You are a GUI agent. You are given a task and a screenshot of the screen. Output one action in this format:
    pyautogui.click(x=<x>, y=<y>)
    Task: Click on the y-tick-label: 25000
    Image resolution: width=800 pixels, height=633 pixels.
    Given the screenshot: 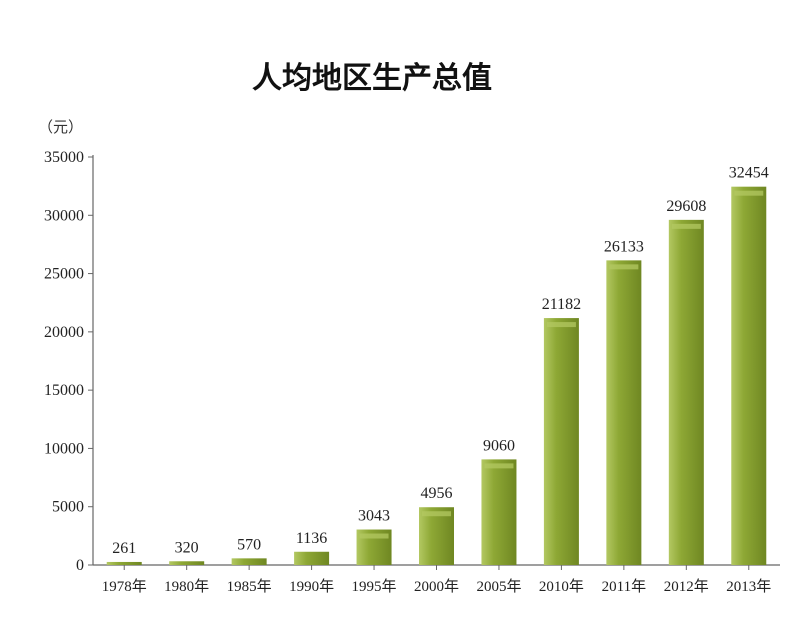 What is the action you would take?
    pyautogui.click(x=64, y=274)
    